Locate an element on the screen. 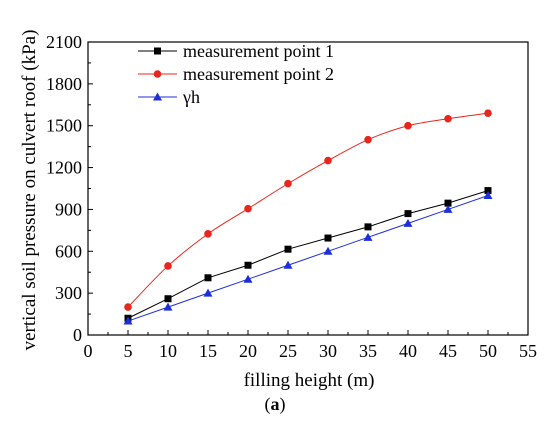 The image size is (550, 434). x-tick-label: 15 is located at coordinates (208, 351).